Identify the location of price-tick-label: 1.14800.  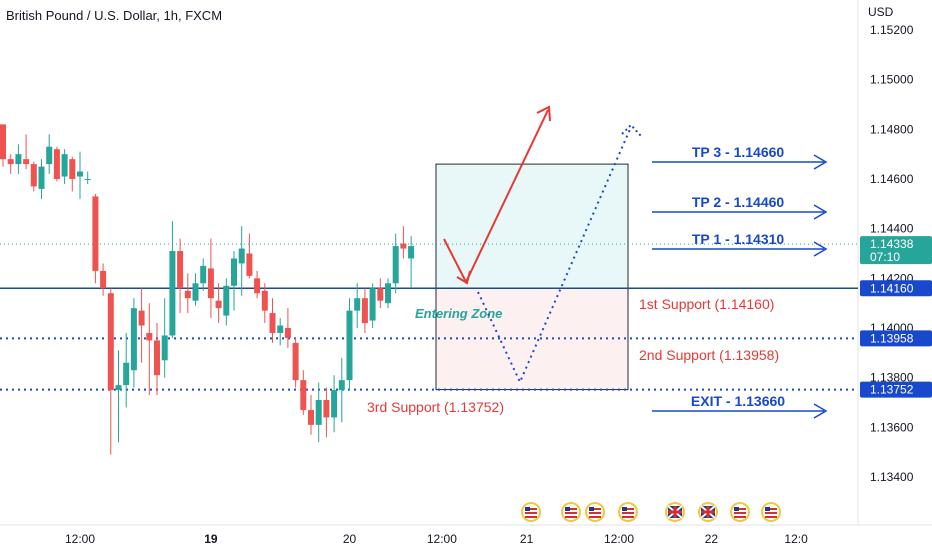
(892, 129).